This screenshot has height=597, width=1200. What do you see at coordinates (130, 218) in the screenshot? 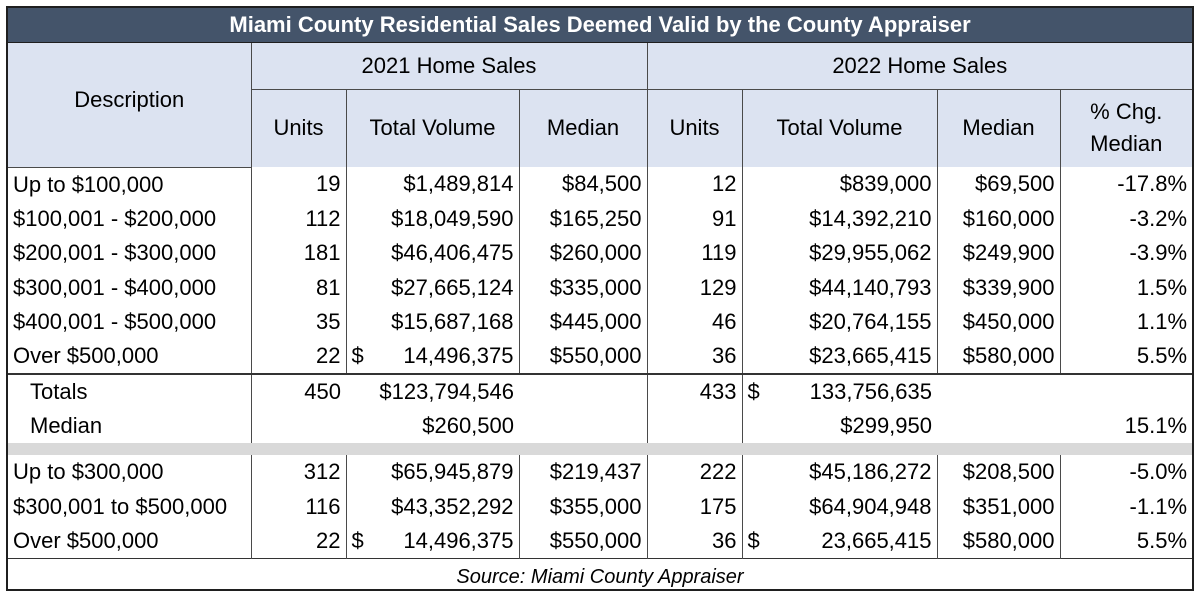
I see `row-description: $100,001 - $200,000` at bounding box center [130, 218].